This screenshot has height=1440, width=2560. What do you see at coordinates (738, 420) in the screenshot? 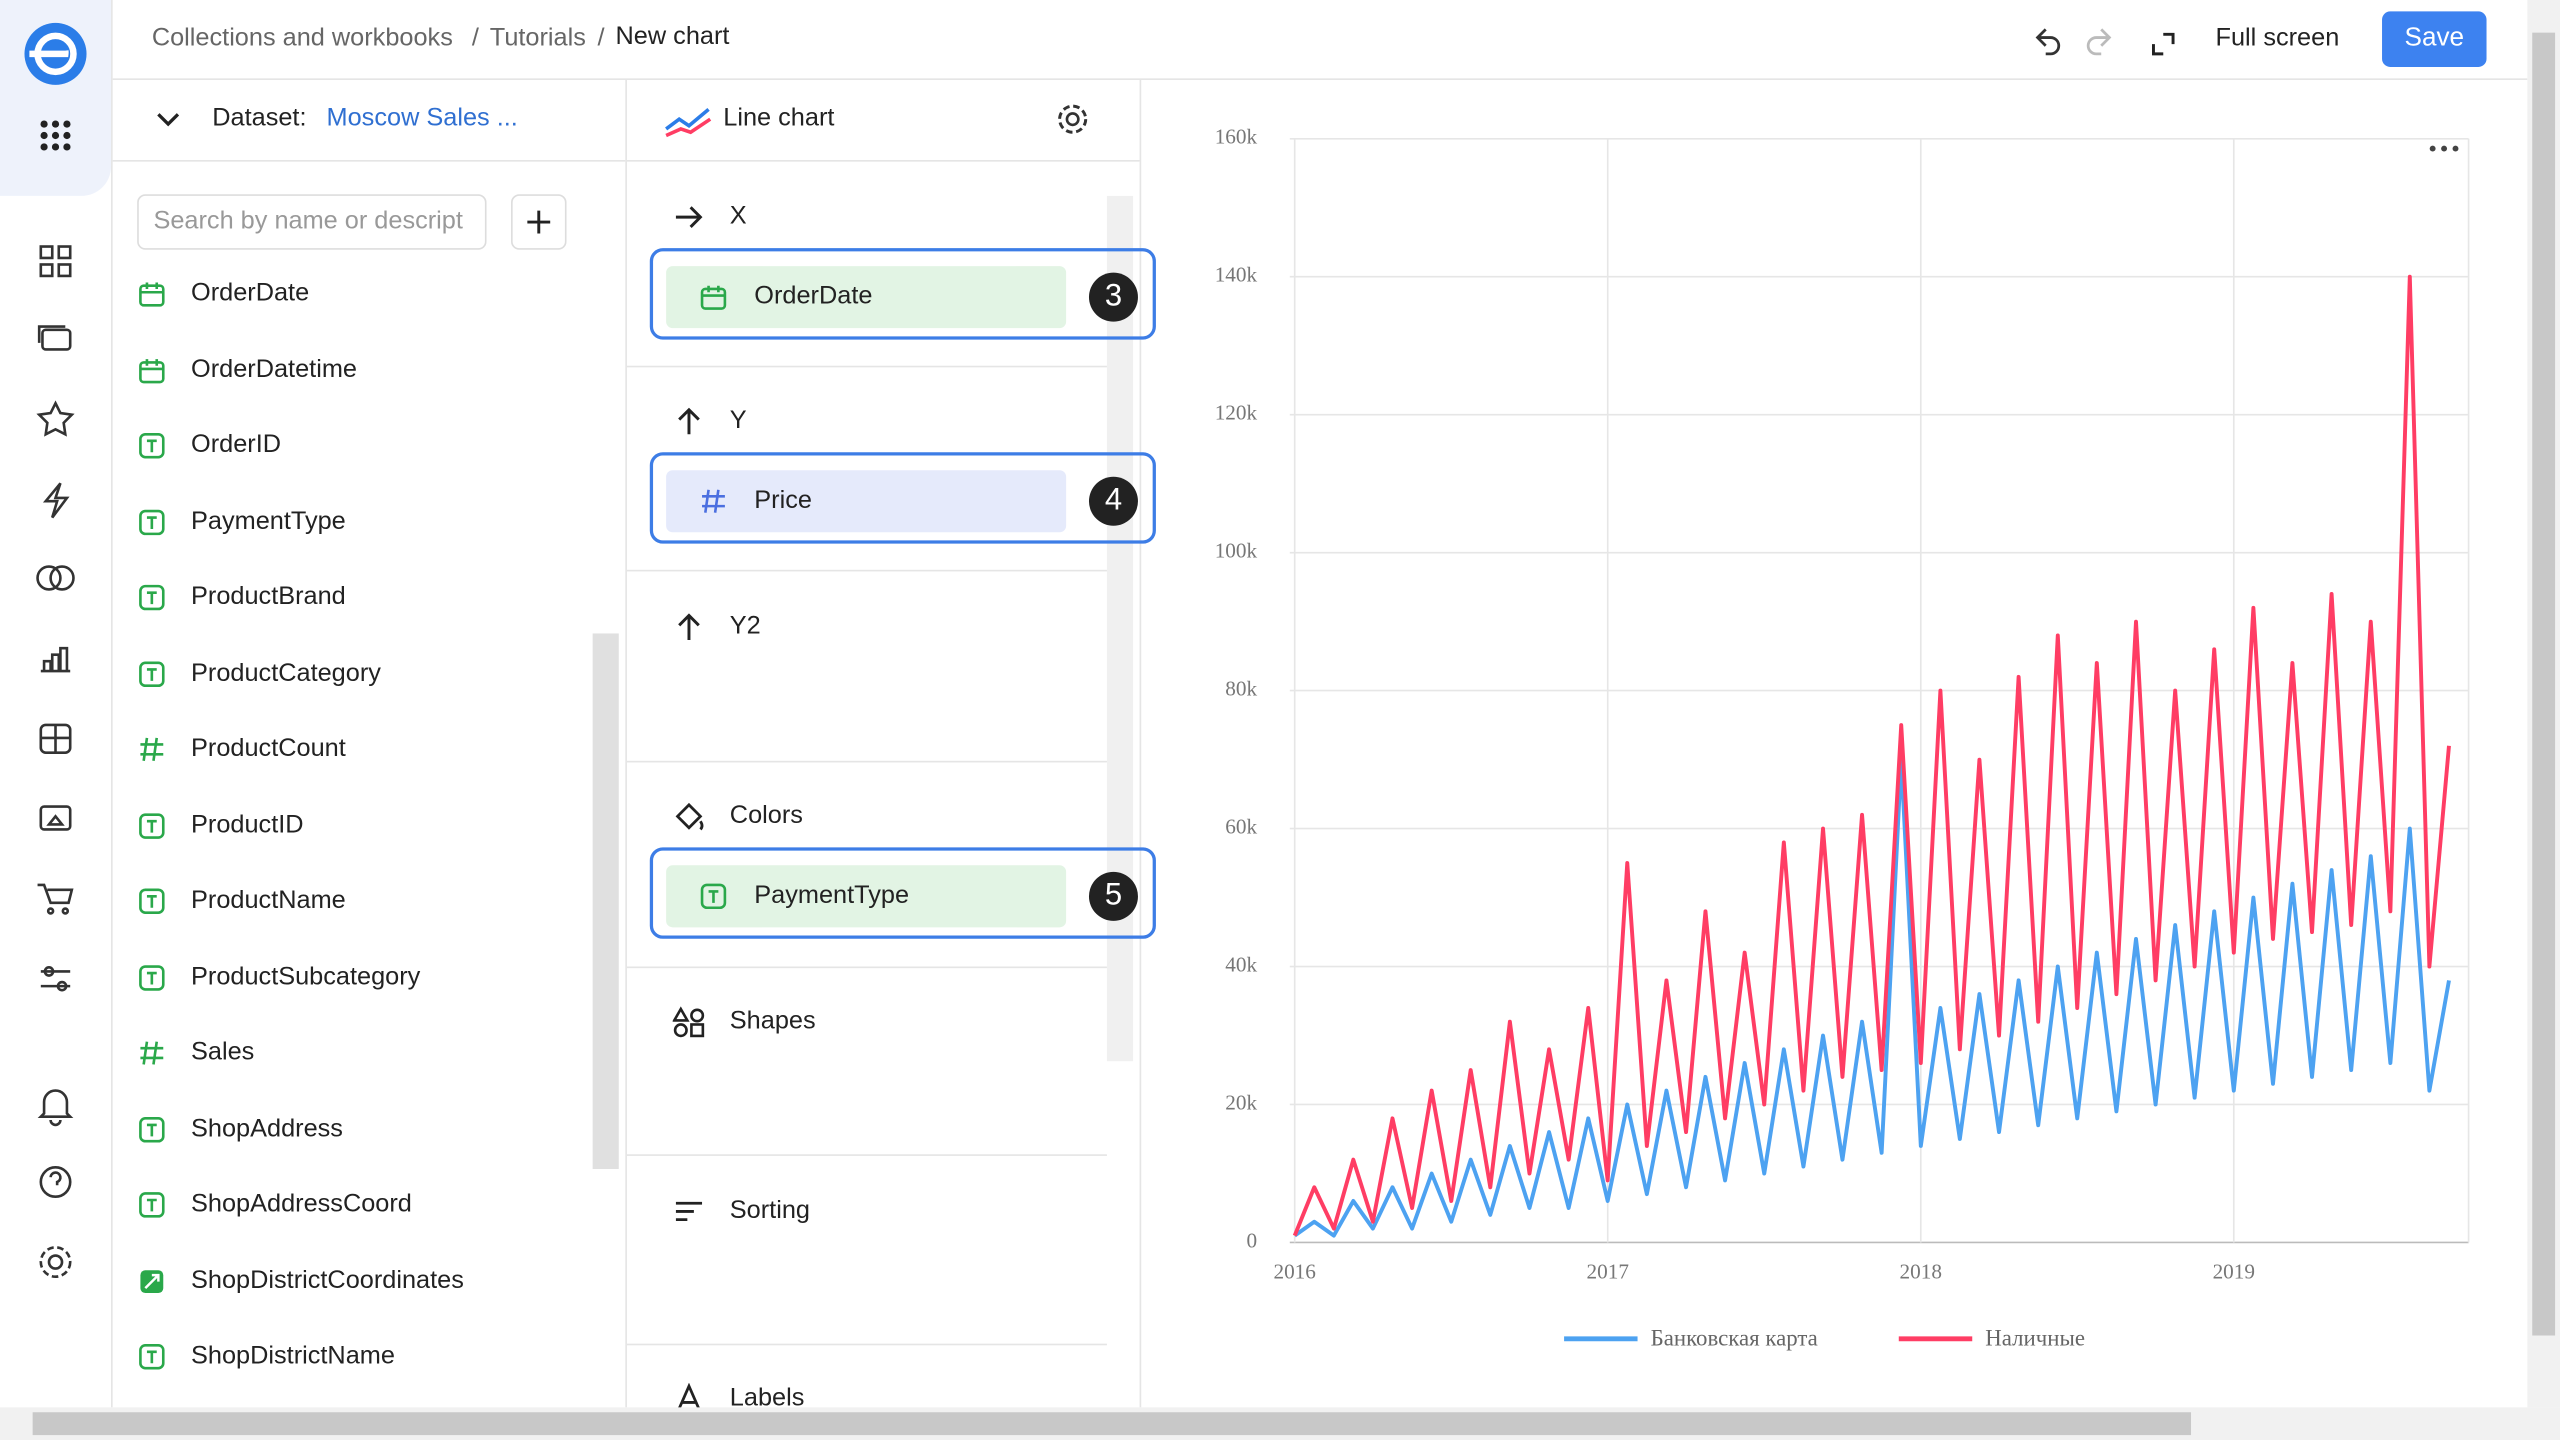
I see `section-title: Y` at bounding box center [738, 420].